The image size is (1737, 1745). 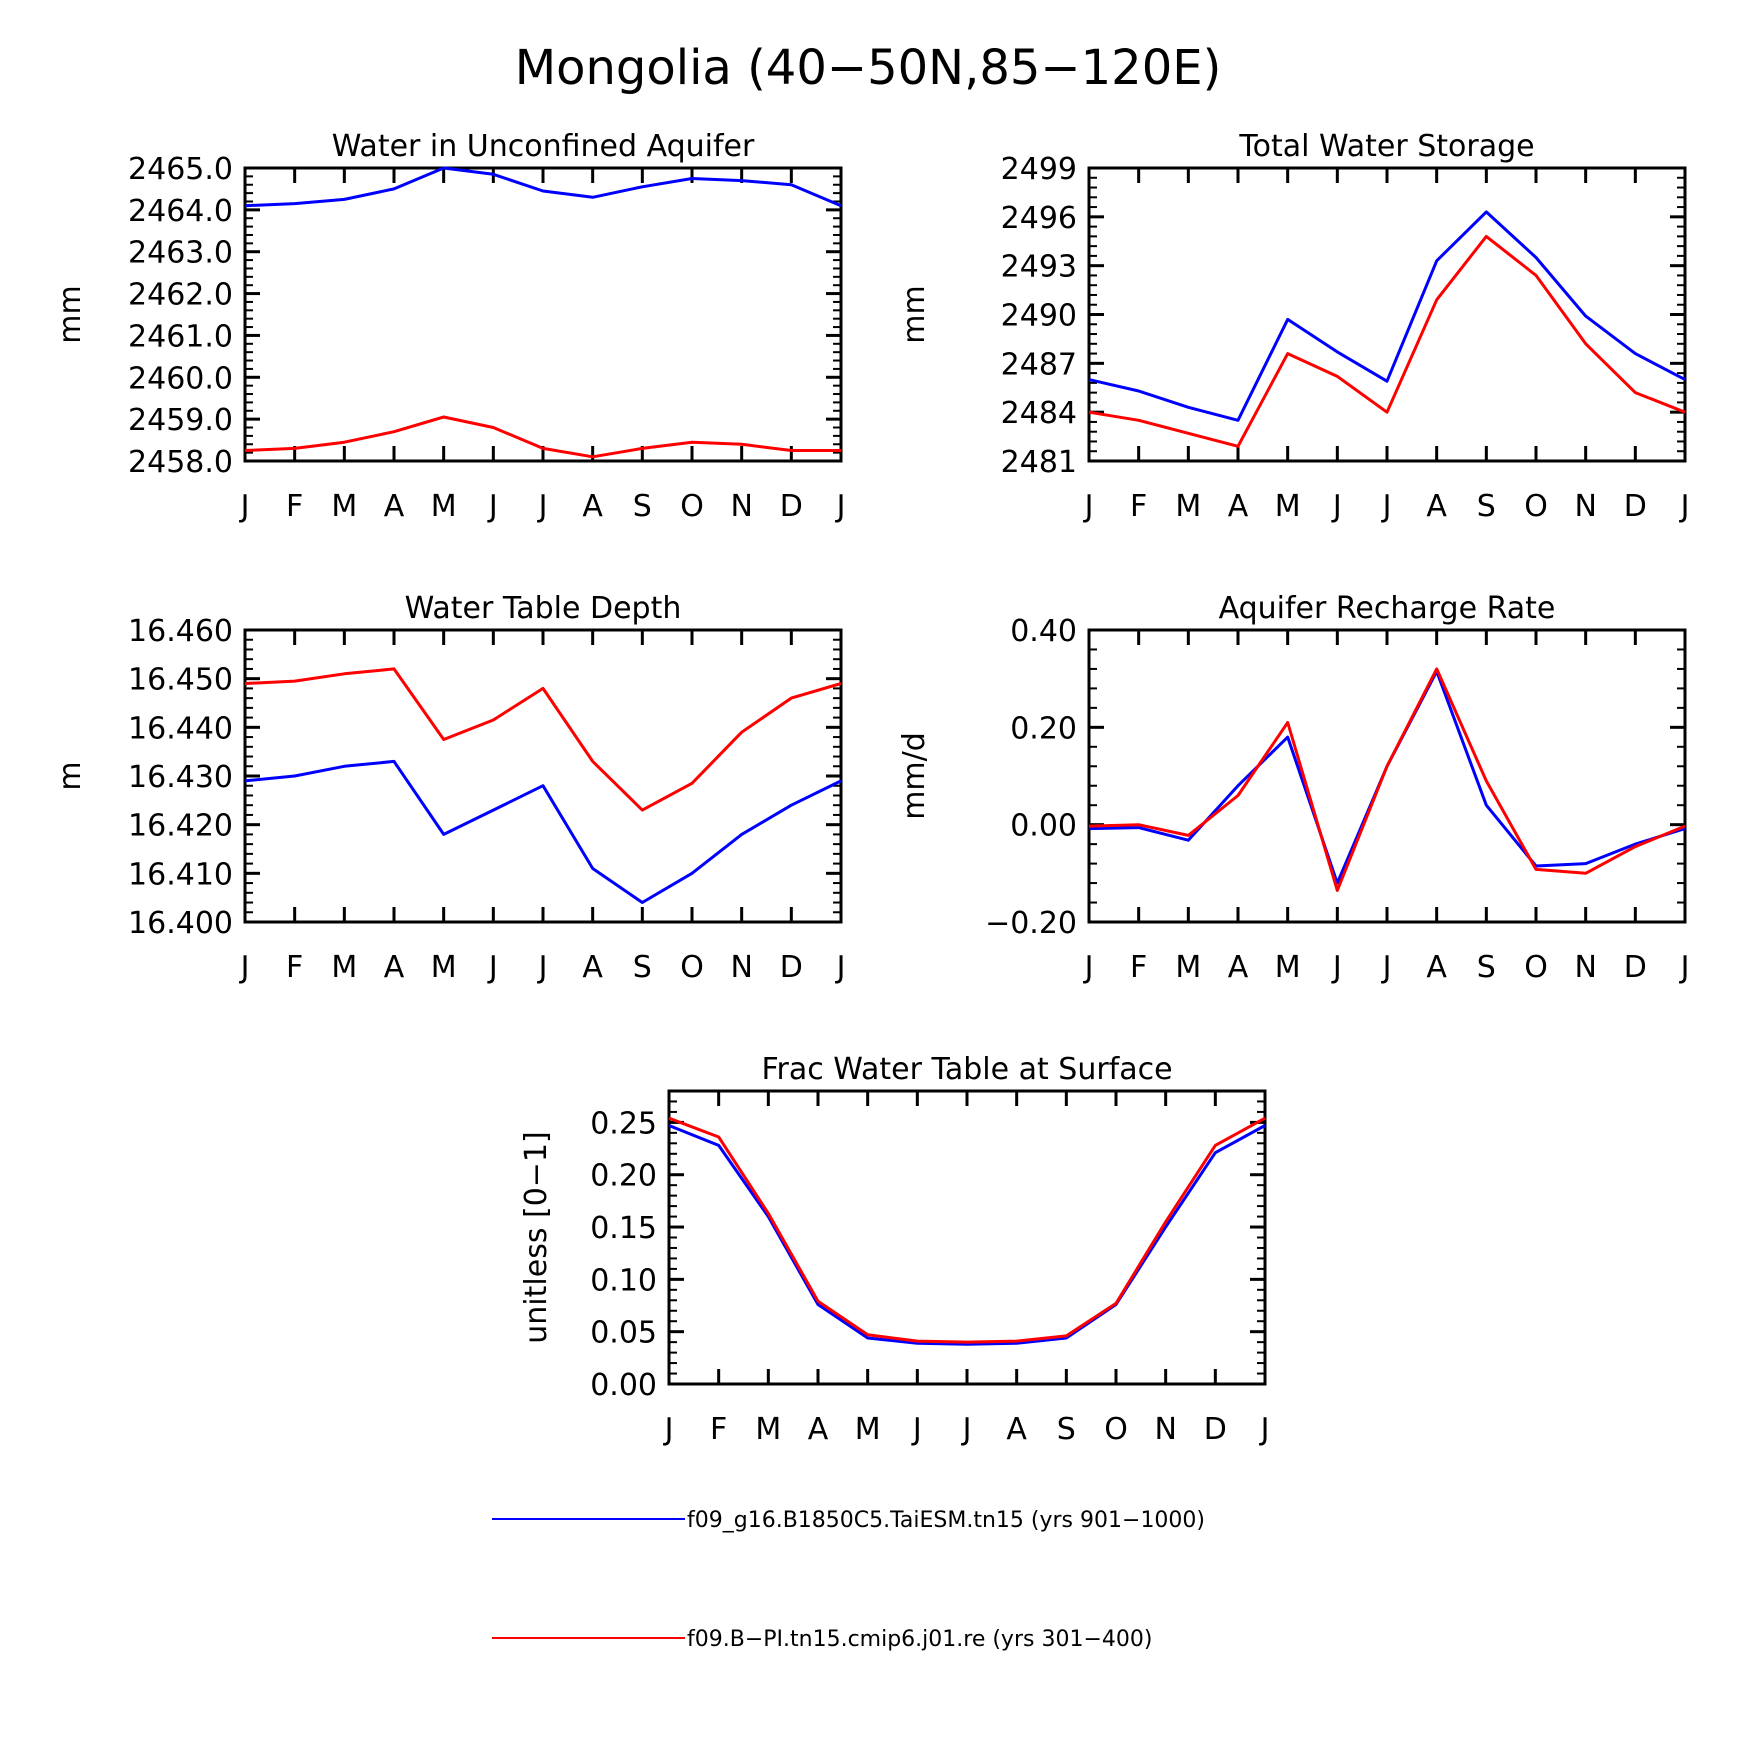 I want to click on panel-title: Water in Unconfined Aquifer, so click(x=543, y=146).